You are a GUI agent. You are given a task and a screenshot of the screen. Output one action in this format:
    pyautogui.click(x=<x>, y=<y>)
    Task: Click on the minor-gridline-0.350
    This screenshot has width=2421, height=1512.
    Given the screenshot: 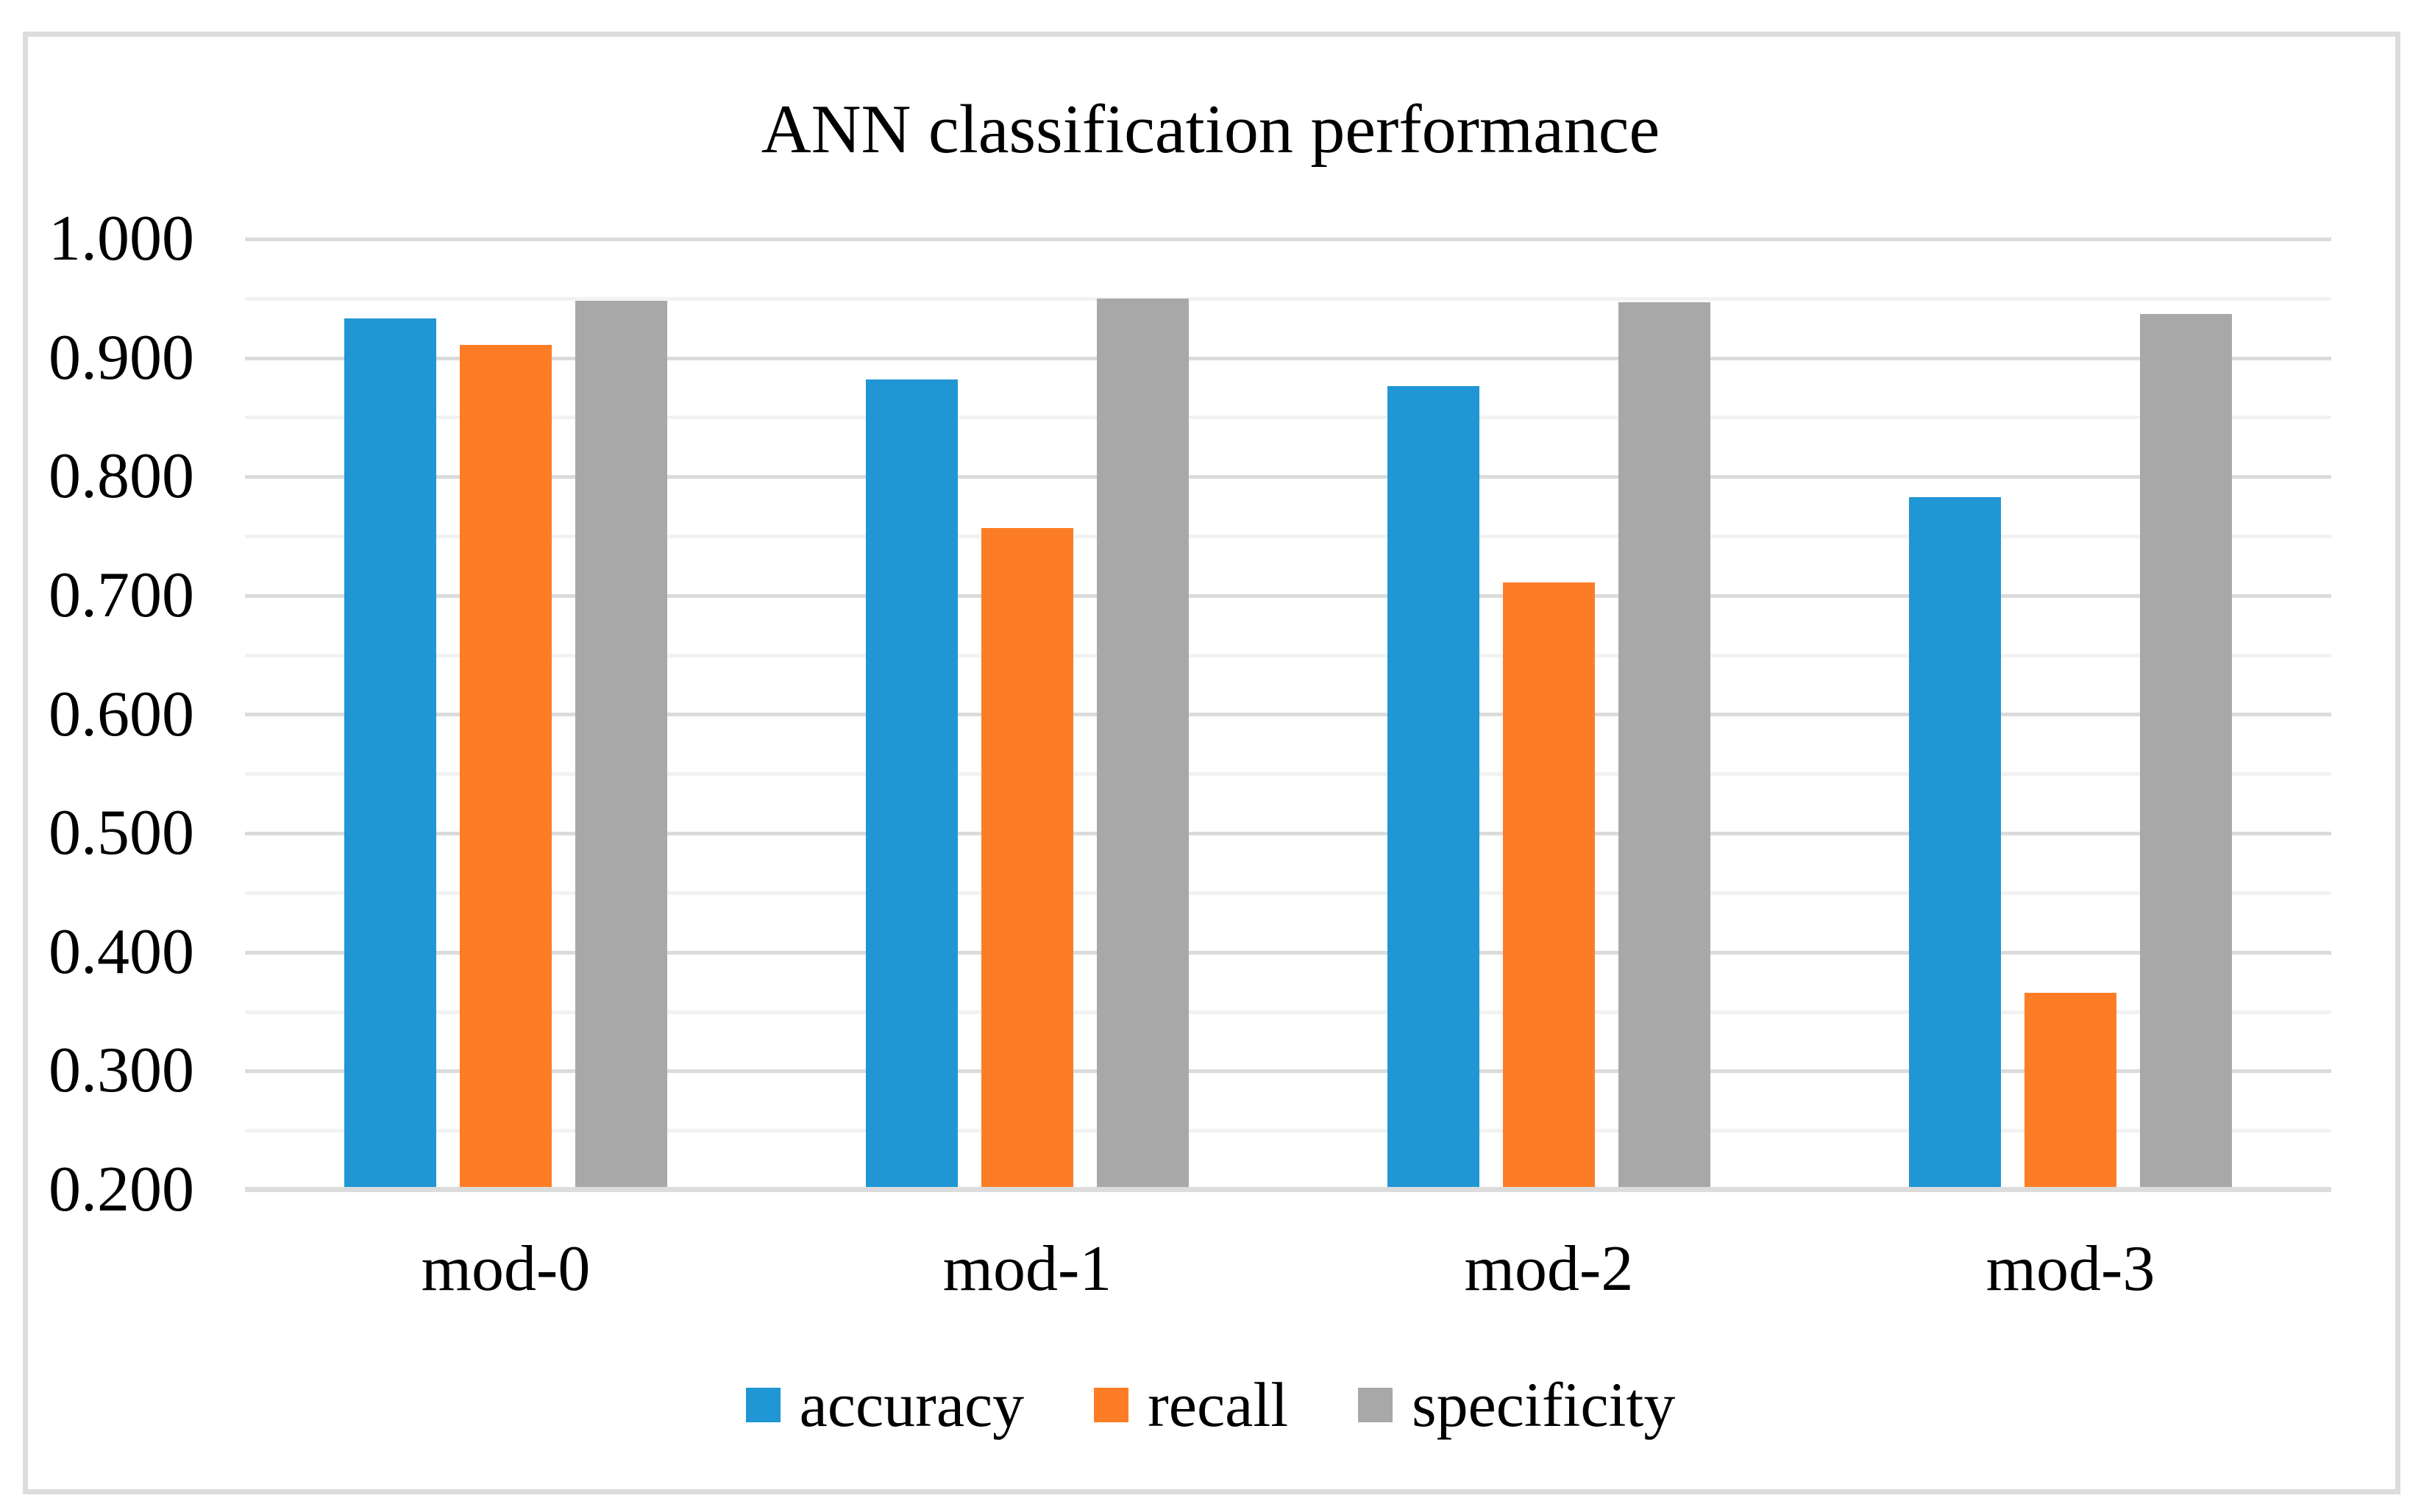 What is the action you would take?
    pyautogui.click(x=1288, y=1012)
    